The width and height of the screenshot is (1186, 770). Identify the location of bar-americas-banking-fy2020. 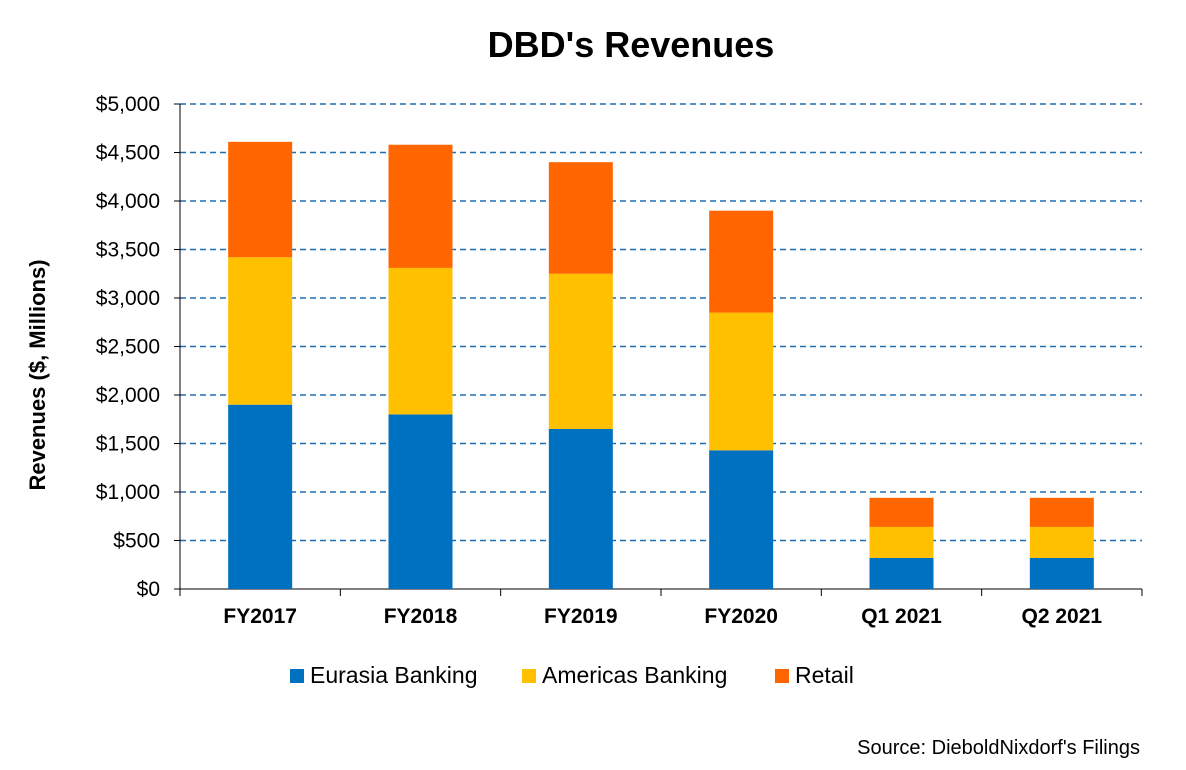
(741, 381).